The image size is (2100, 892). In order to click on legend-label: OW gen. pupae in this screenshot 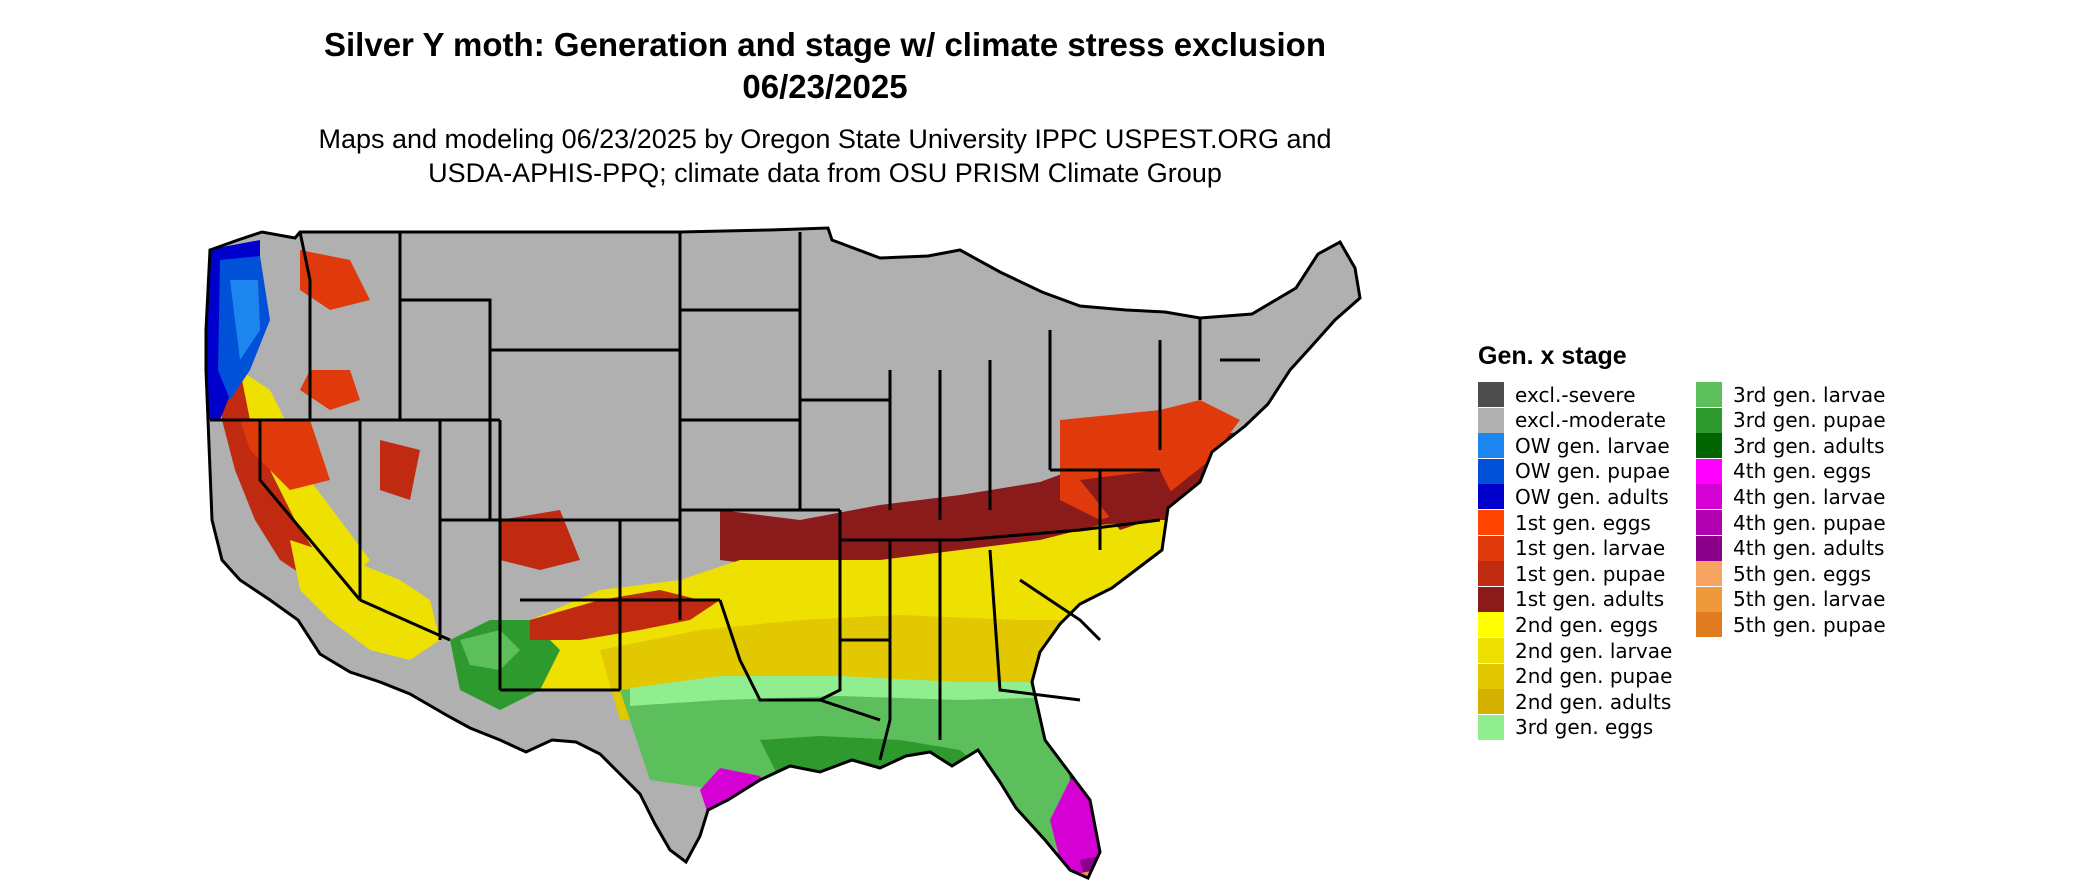, I will do `click(1592, 471)`.